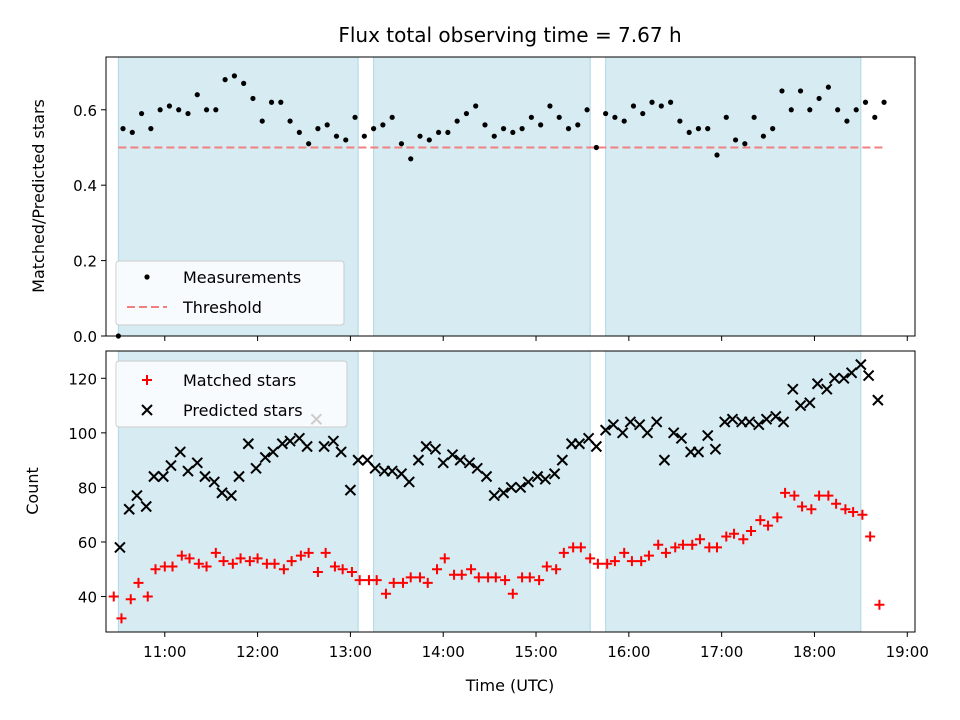 The image size is (960, 720). I want to click on legend-measurements-marker, so click(147, 277).